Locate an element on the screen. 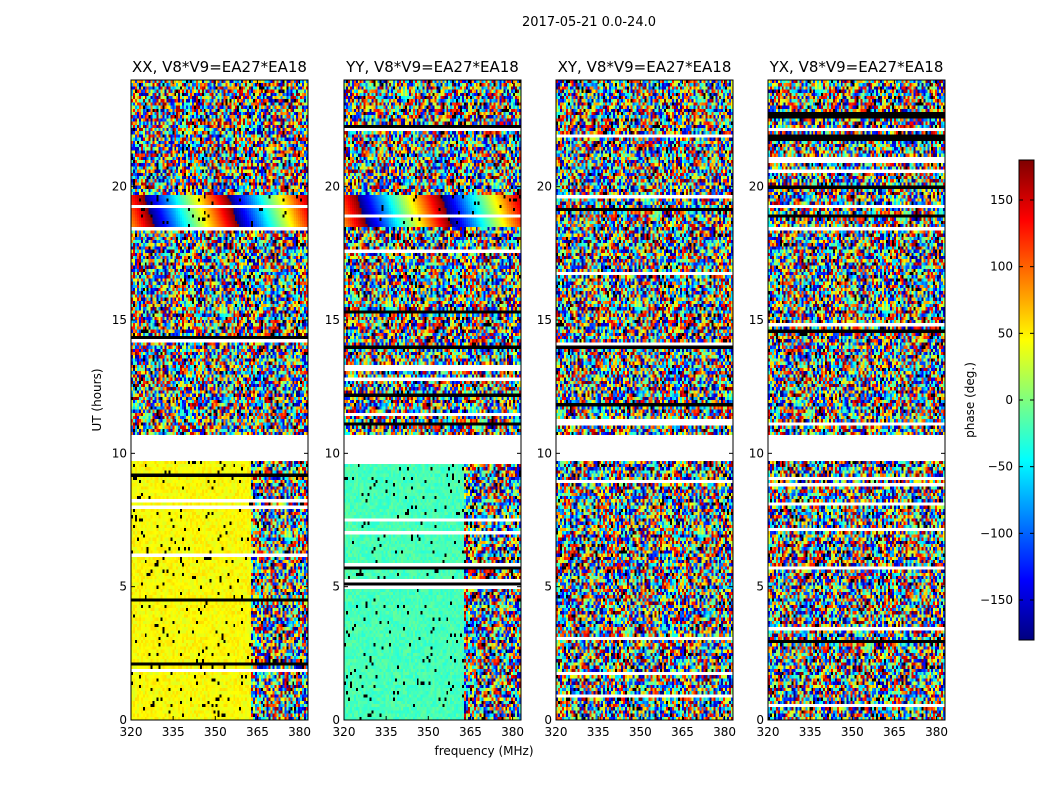 Image resolution: width=1050 pixels, height=800 pixels. colorbar-tick-label: −100 is located at coordinates (996, 533).